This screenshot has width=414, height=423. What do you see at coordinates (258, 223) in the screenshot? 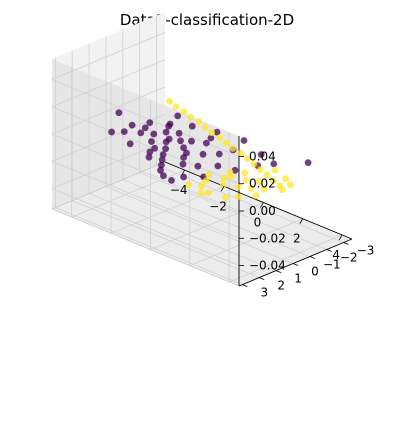
I see `x-tick-label: 0` at bounding box center [258, 223].